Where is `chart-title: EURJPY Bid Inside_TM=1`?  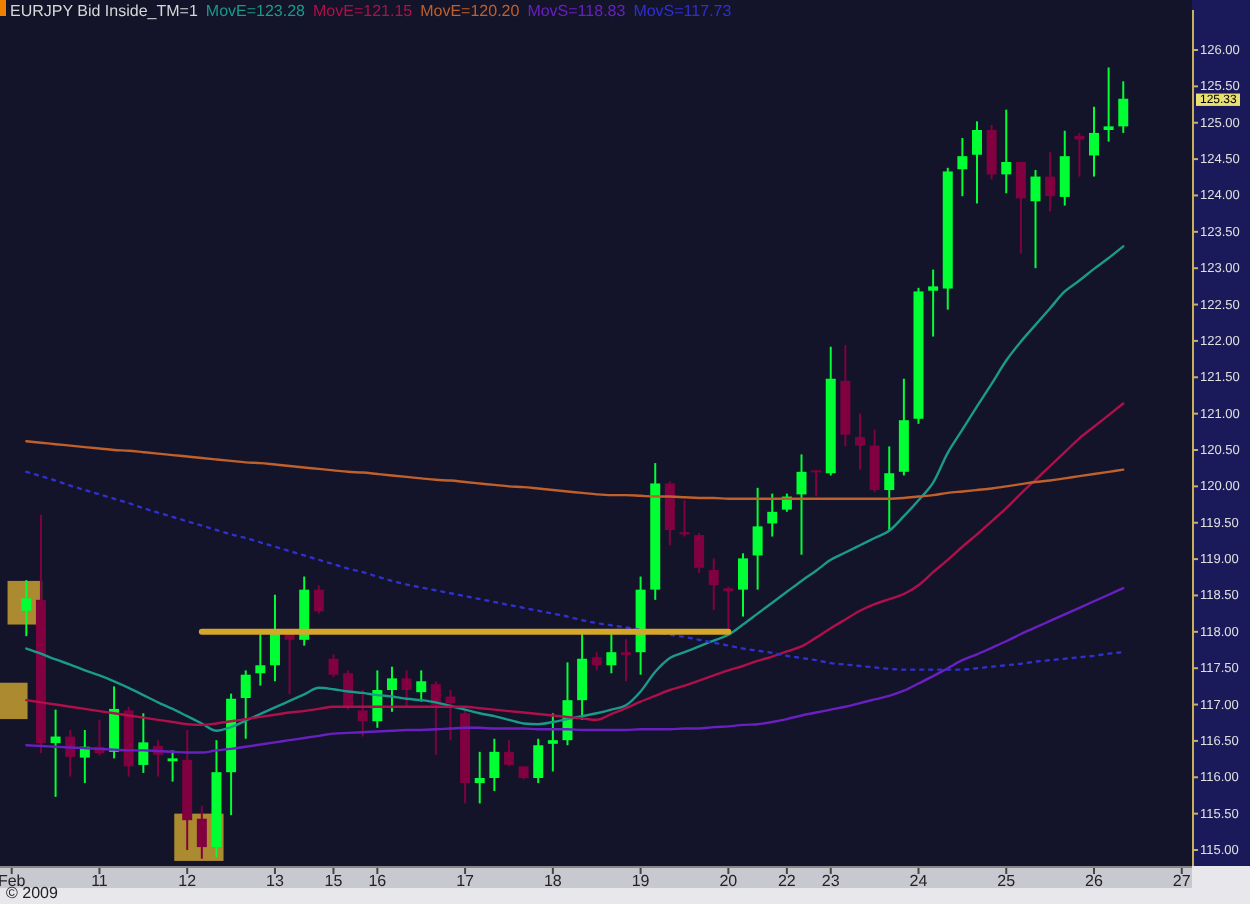
chart-title: EURJPY Bid Inside_TM=1 is located at coordinates (104, 11).